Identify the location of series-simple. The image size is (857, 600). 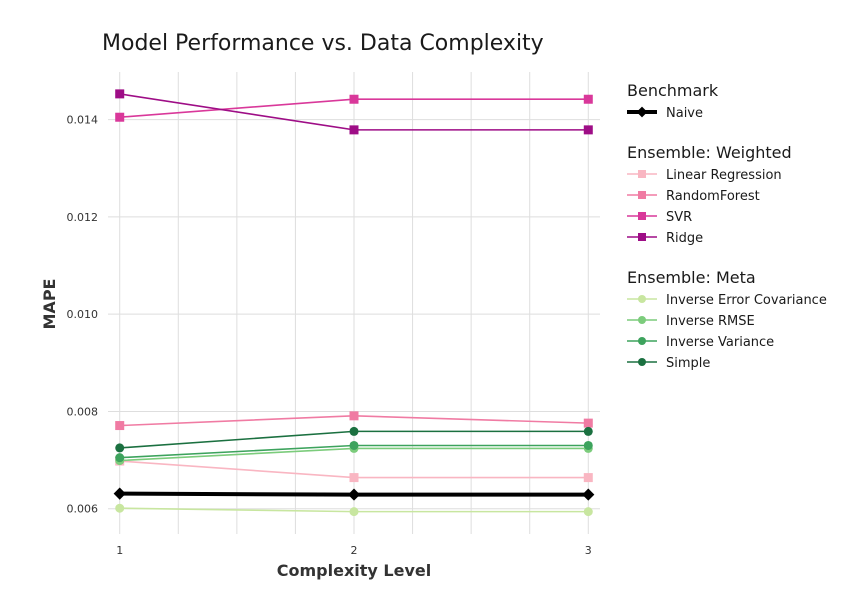
(354, 439).